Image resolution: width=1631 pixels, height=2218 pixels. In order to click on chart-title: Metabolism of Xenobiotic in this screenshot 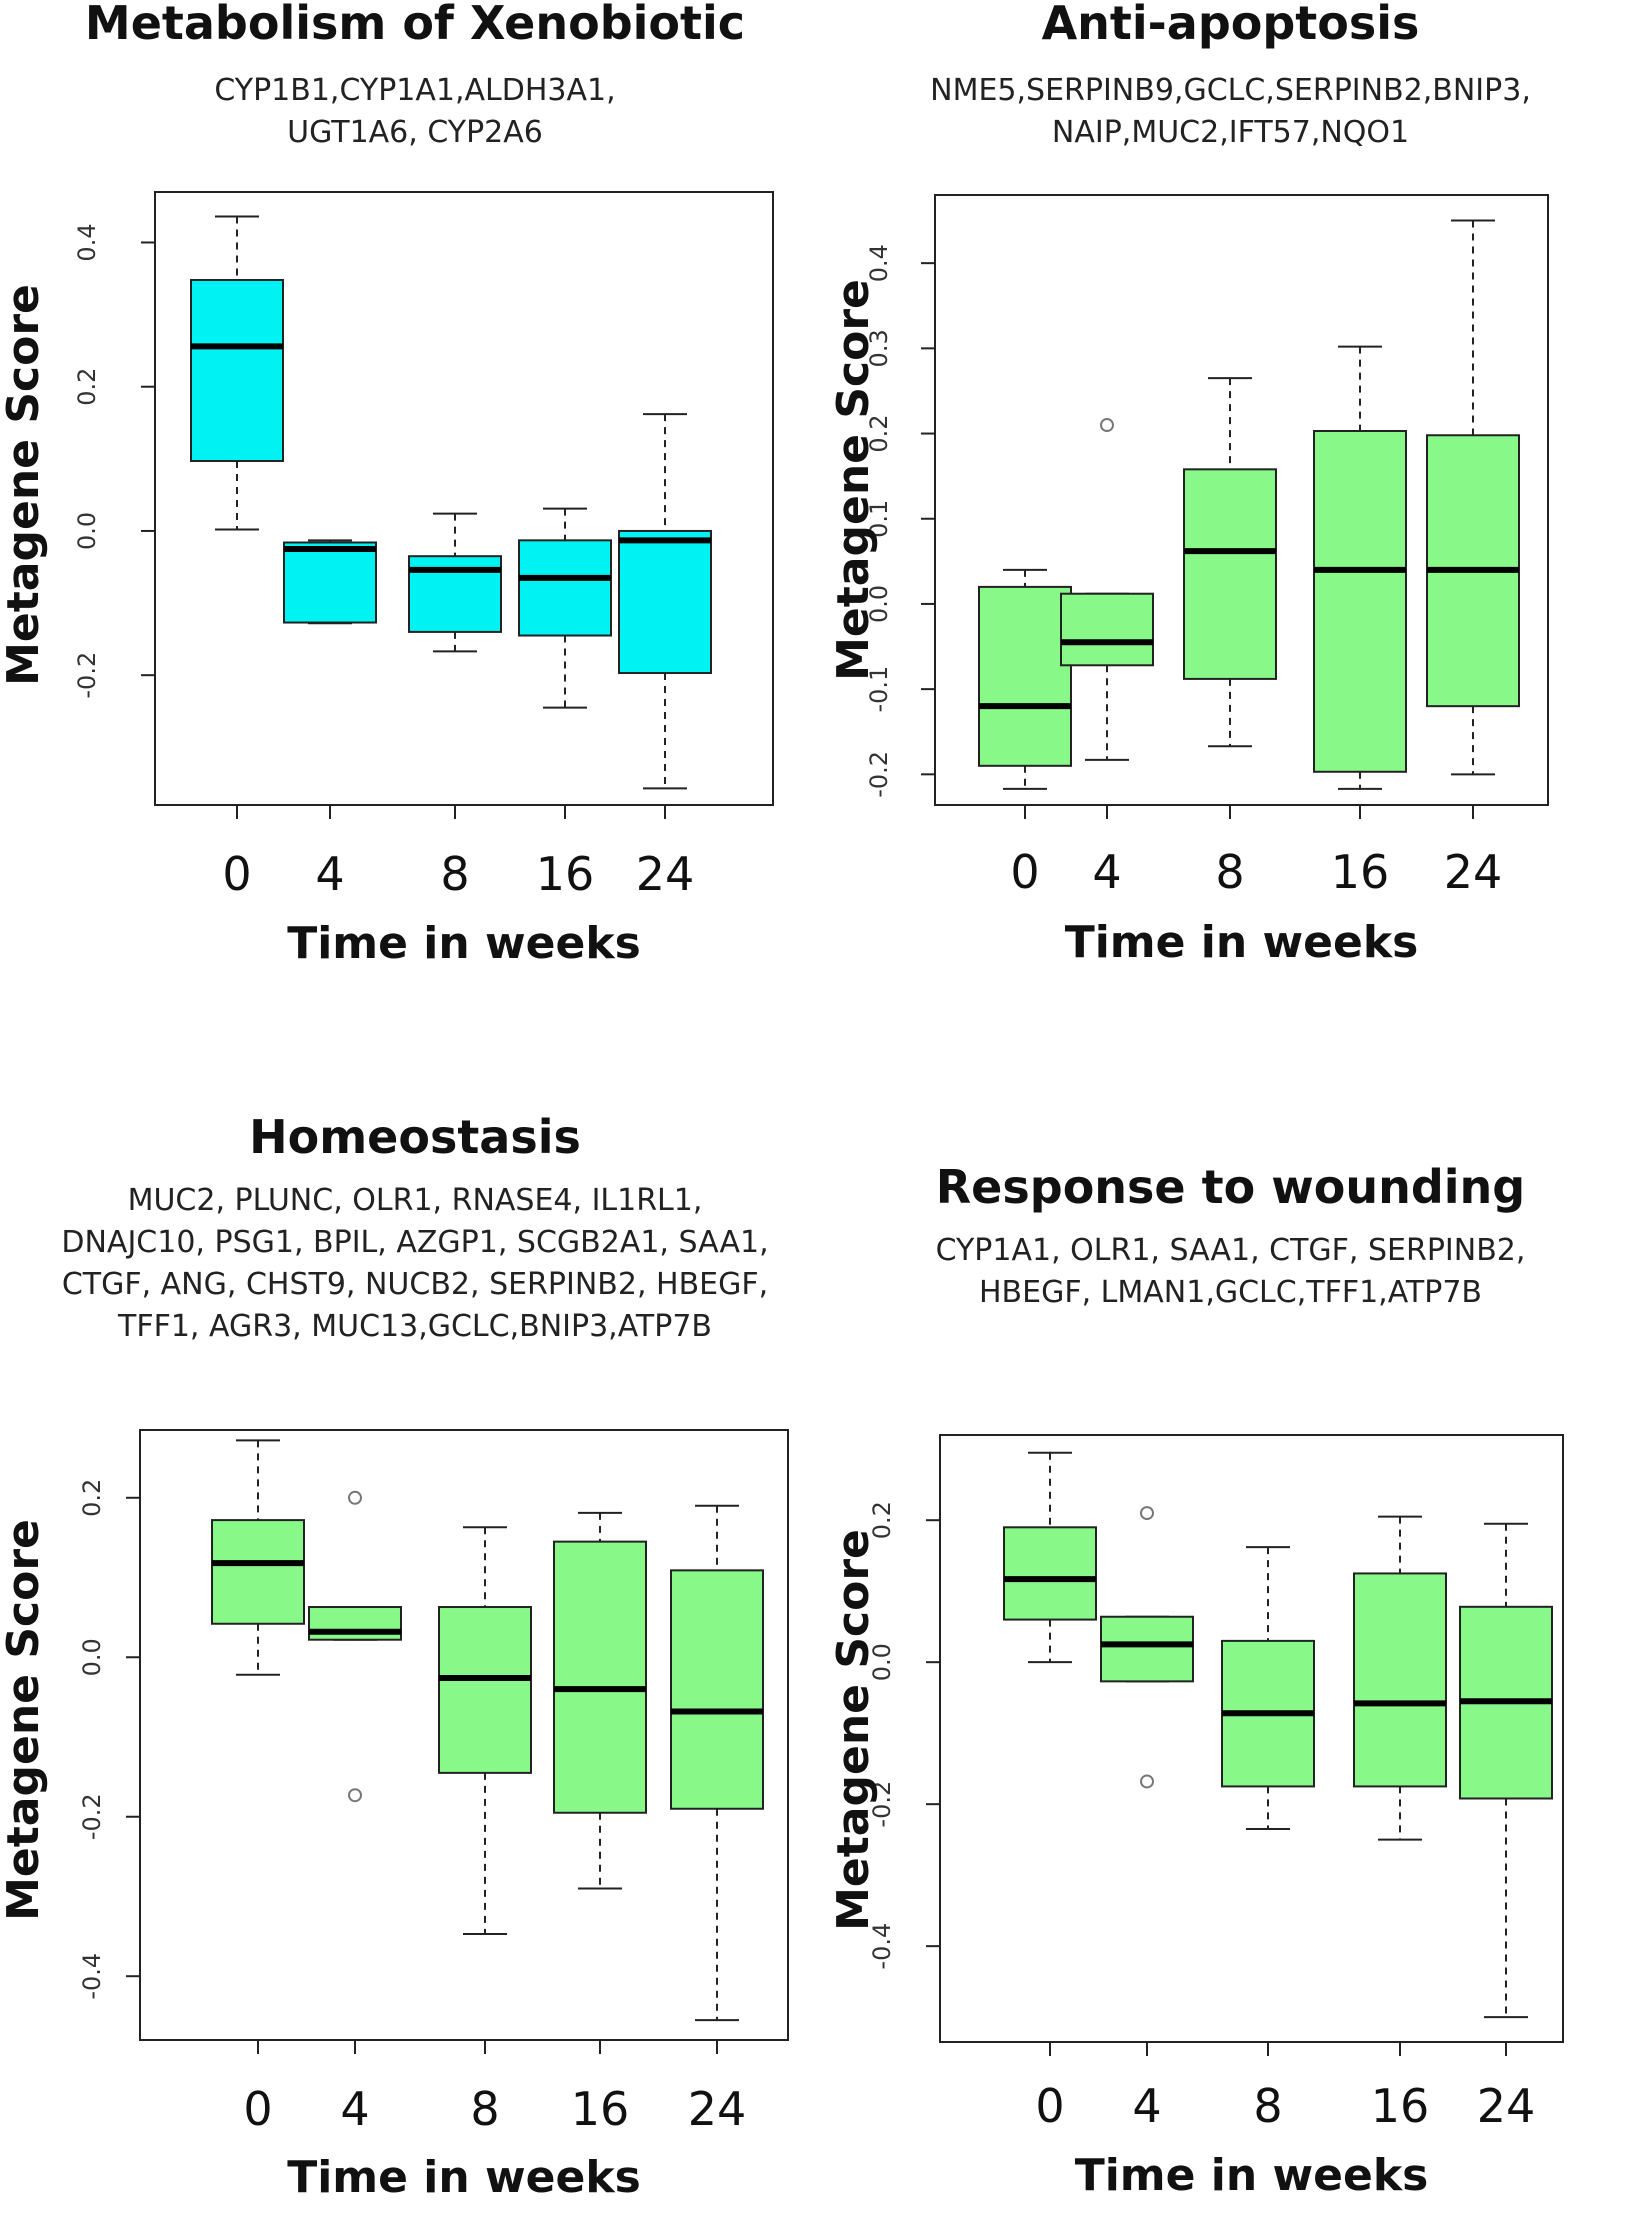, I will do `click(415, 25)`.